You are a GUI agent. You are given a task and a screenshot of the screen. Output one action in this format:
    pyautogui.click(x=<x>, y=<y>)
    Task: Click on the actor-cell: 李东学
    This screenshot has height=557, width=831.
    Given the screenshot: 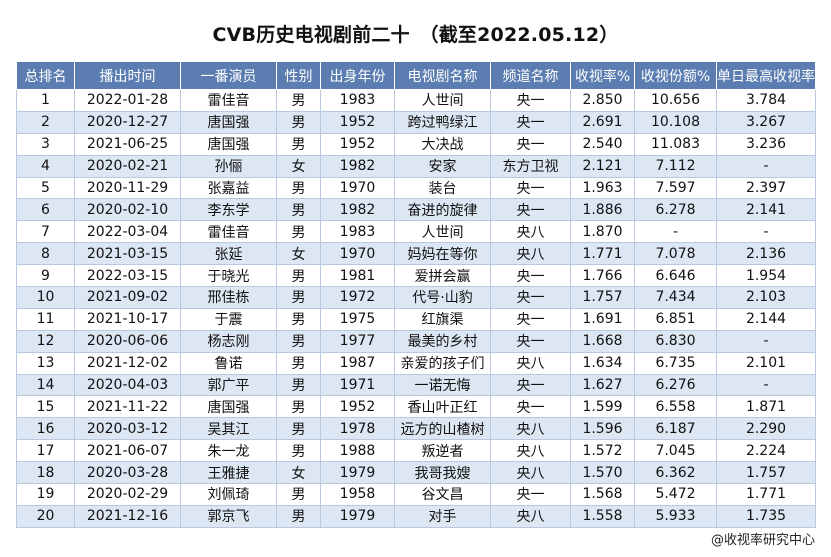 What is the action you would take?
    pyautogui.click(x=228, y=210)
    